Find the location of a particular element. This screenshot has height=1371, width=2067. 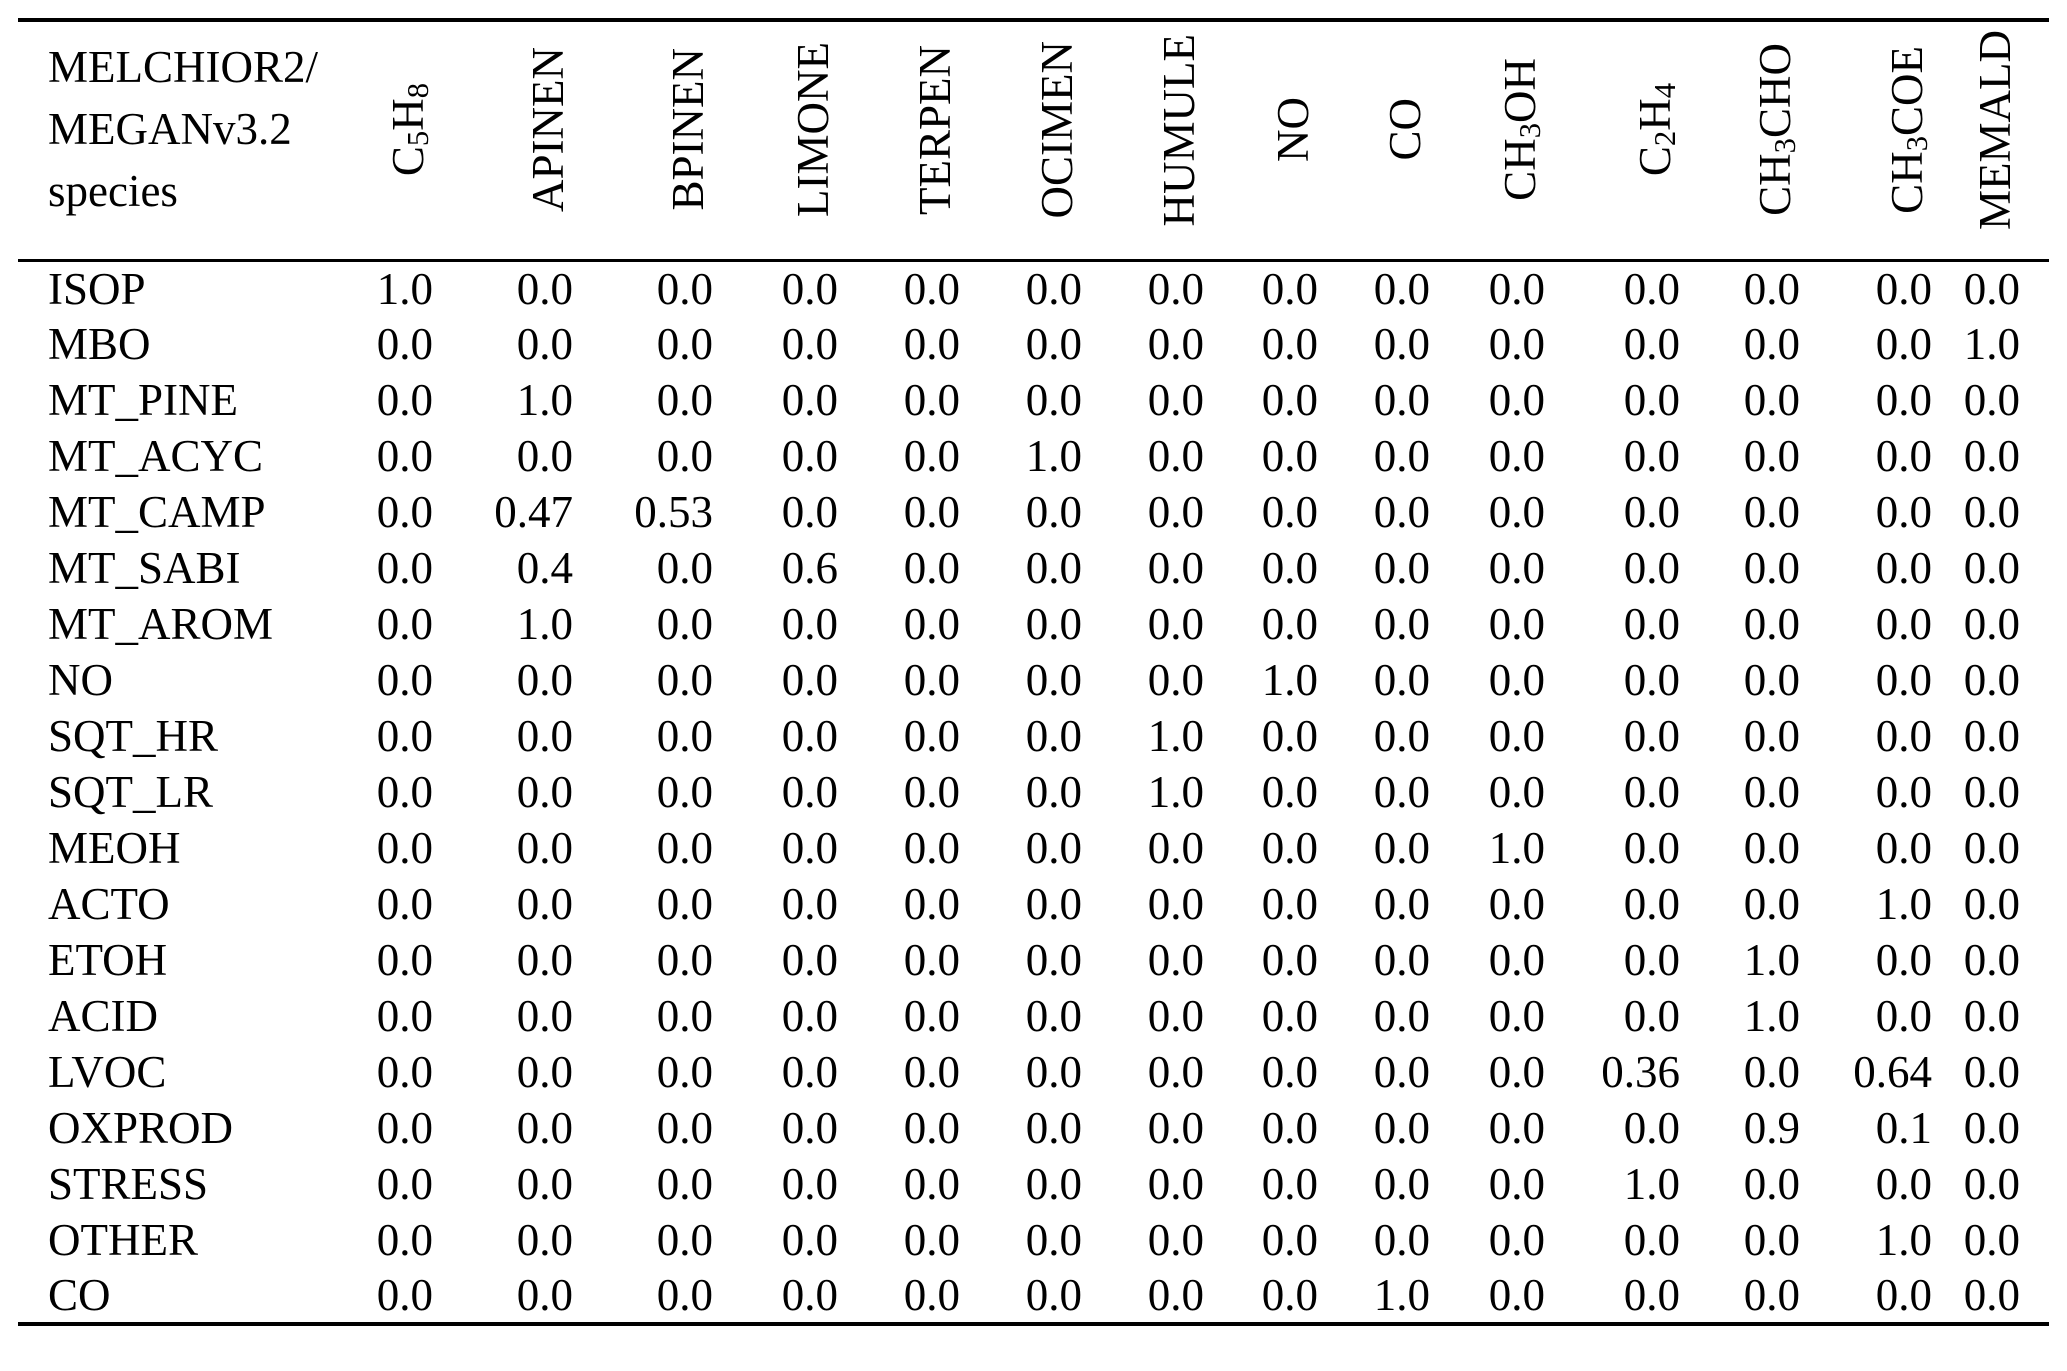

column-header-ocimen: OCIMEN is located at coordinates (1021, 141).